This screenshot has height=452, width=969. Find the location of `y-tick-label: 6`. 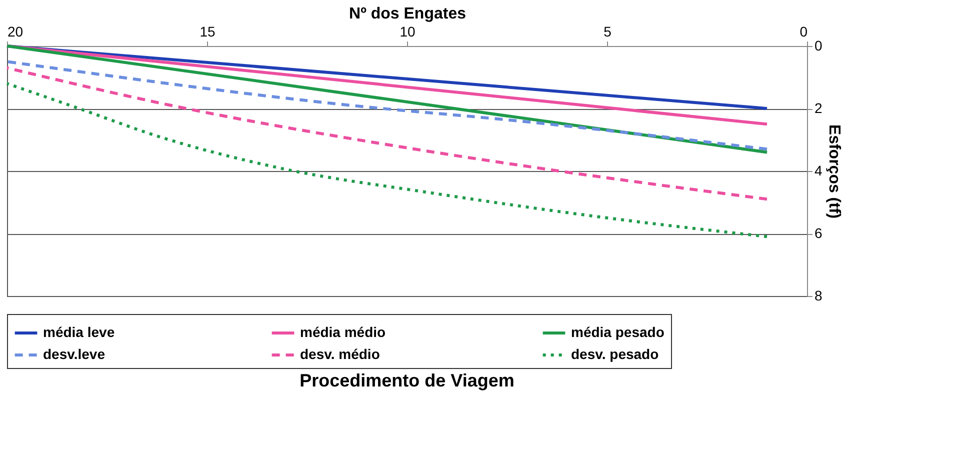

y-tick-label: 6 is located at coordinates (818, 233).